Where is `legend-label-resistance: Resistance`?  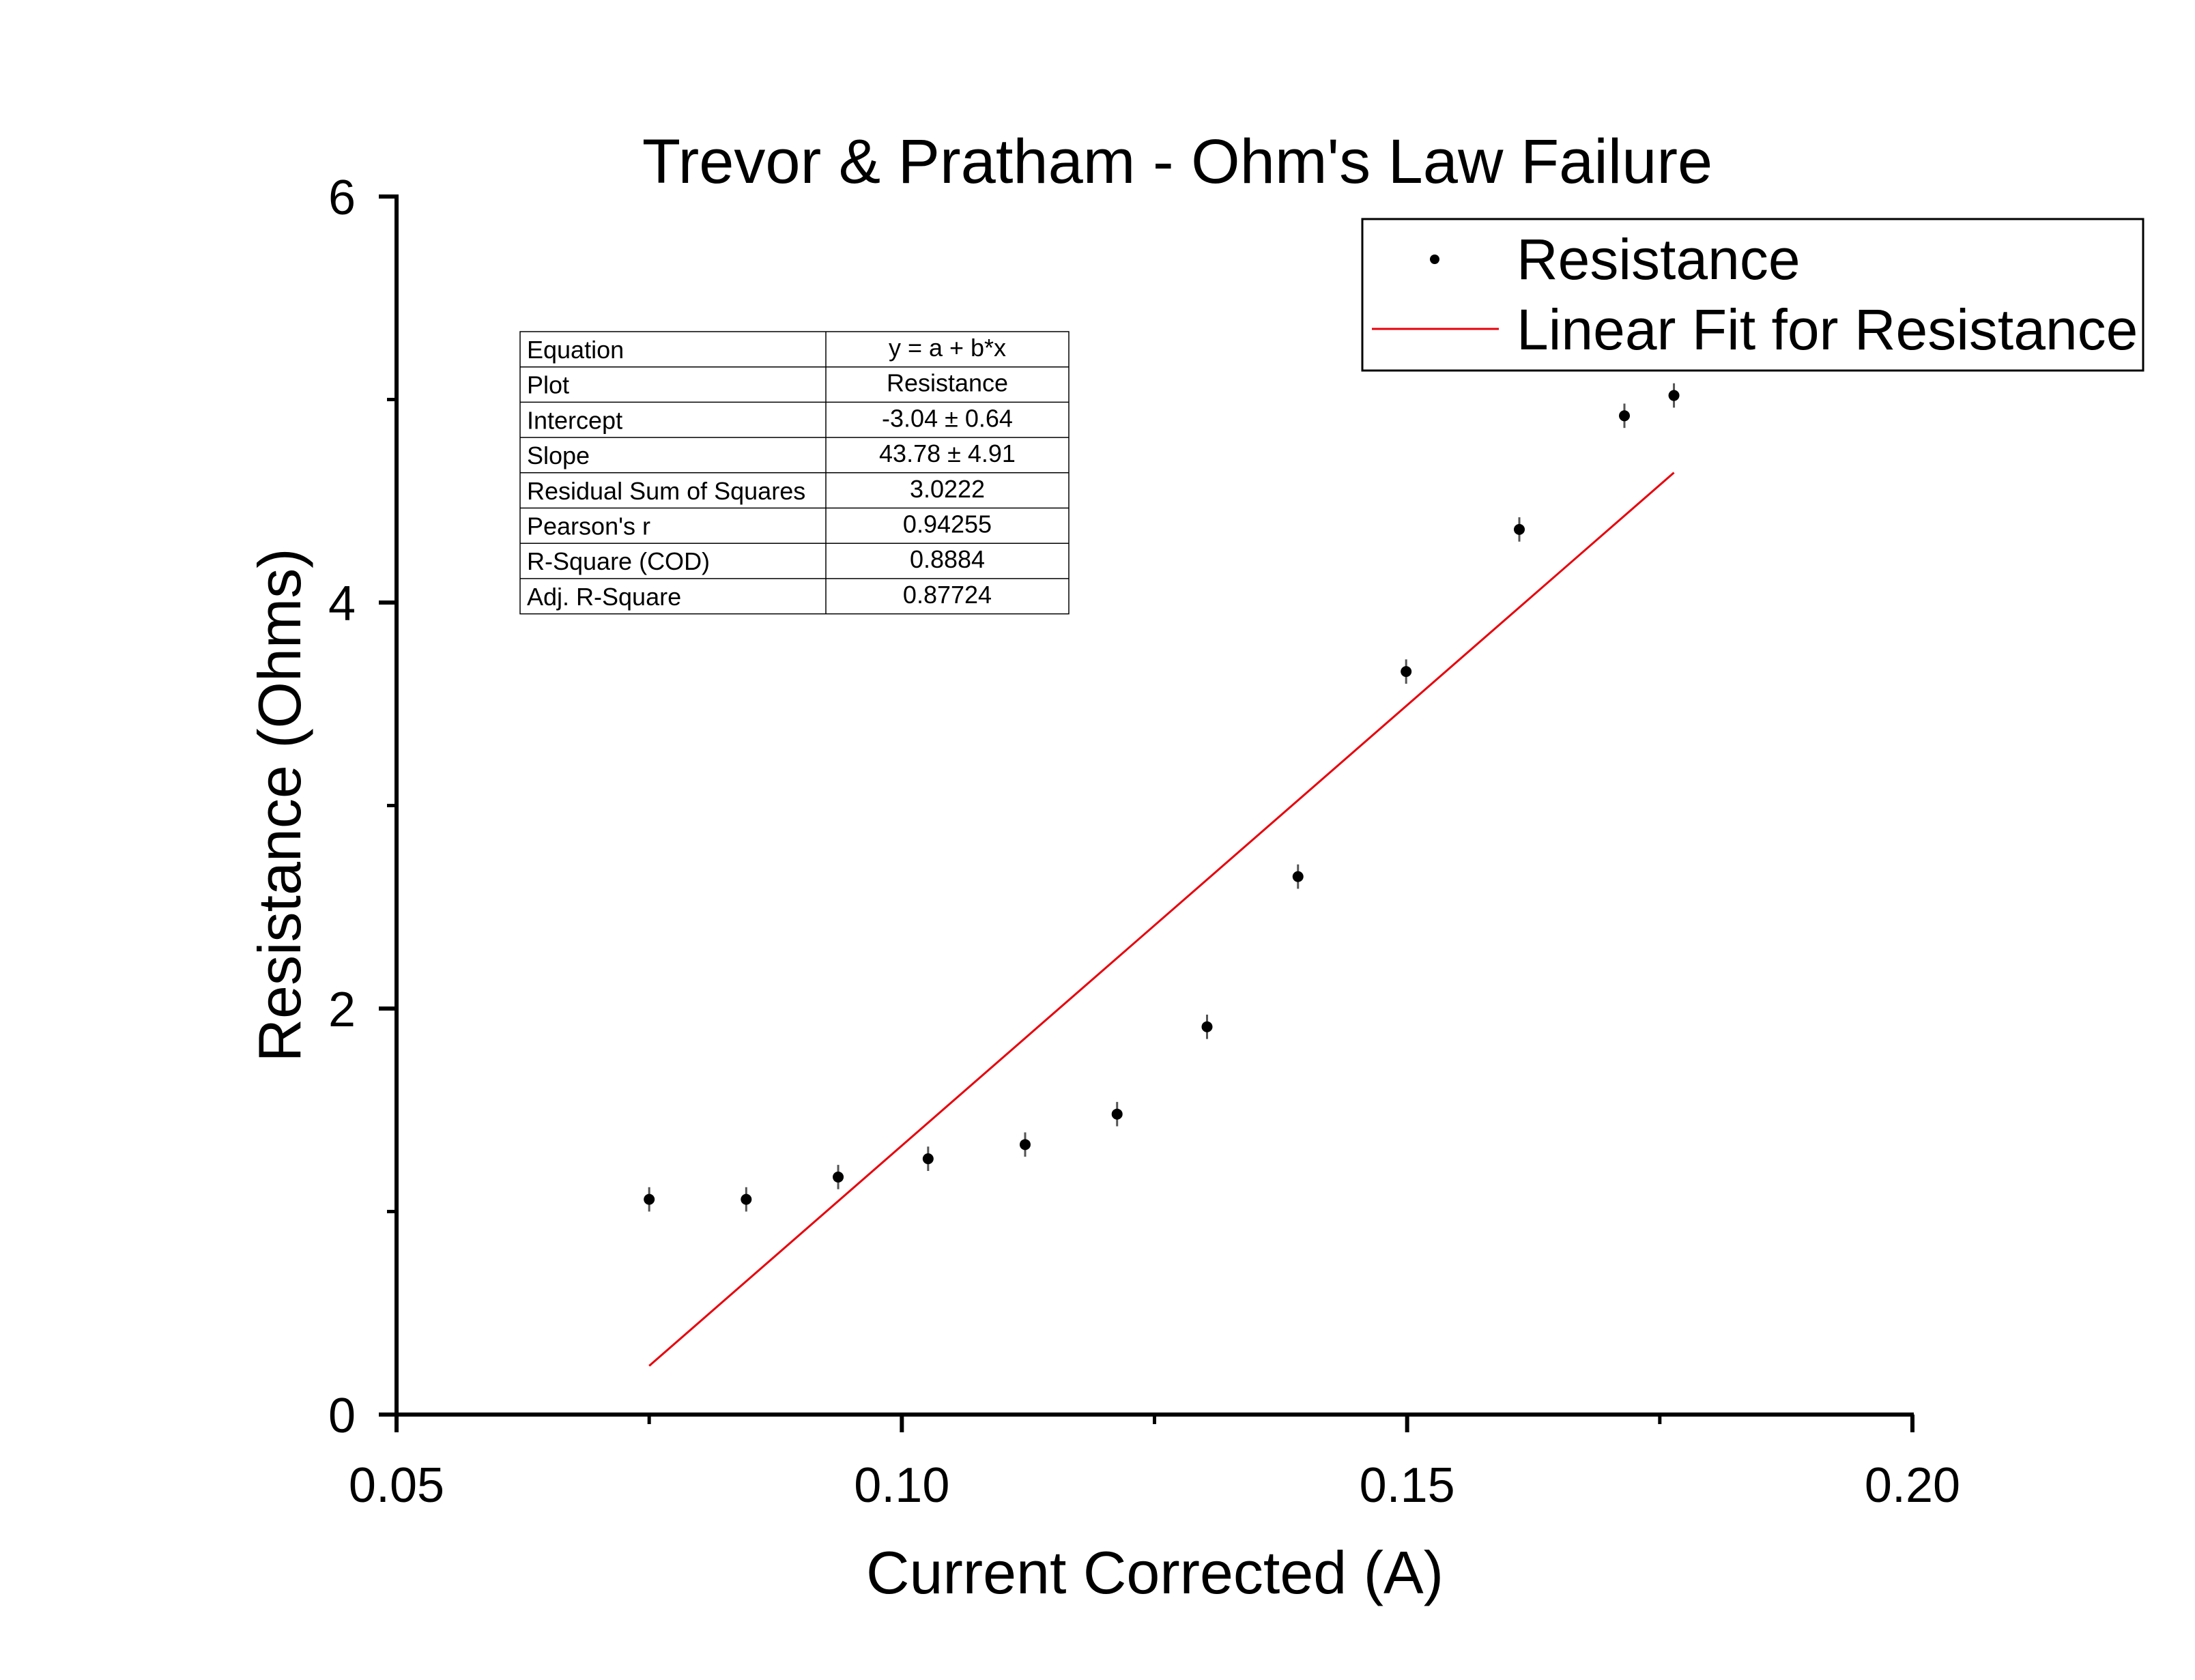 legend-label-resistance: Resistance is located at coordinates (1659, 259).